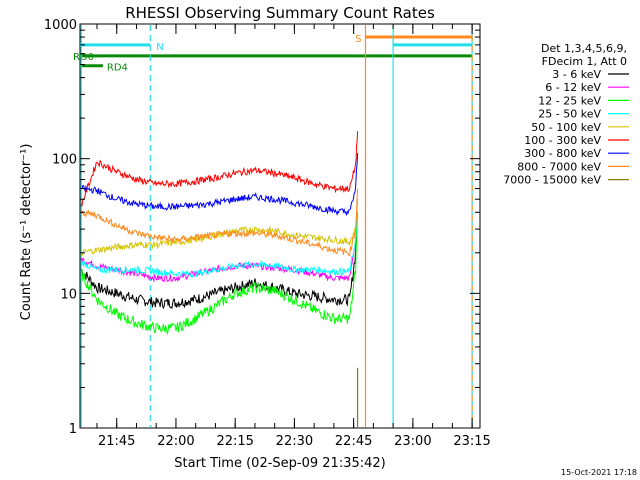  What do you see at coordinates (566, 127) in the screenshot?
I see `legend-entry-label: 50 - 100 keV` at bounding box center [566, 127].